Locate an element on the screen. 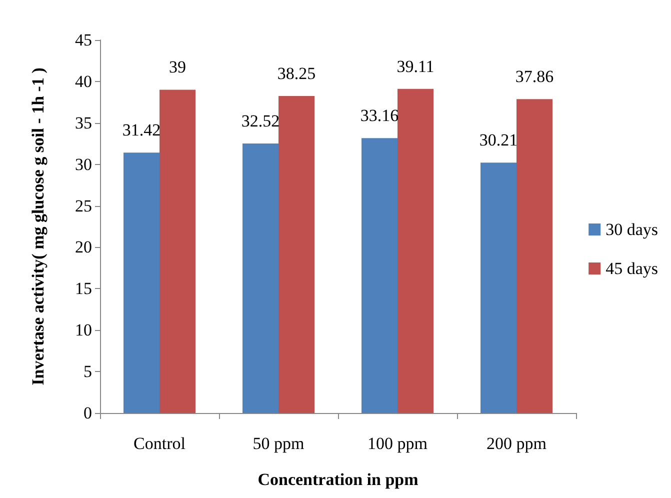 This screenshot has width=671, height=498. x-tick-label: 50 ppm is located at coordinates (278, 443).